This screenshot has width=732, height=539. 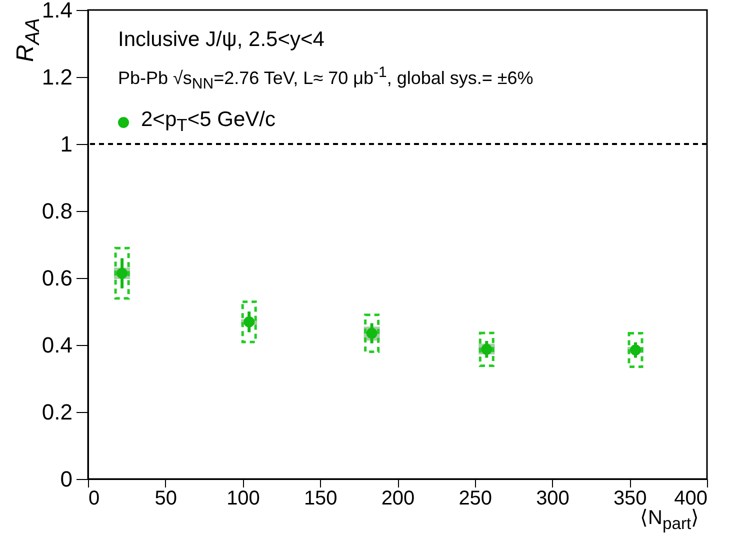 I want to click on annotation: Pb-Pb √s$_{NN}$=2.76 TeV, L≈ 70 μb$^{-1}$, global sys.= ±6%, so click(x=326, y=78).